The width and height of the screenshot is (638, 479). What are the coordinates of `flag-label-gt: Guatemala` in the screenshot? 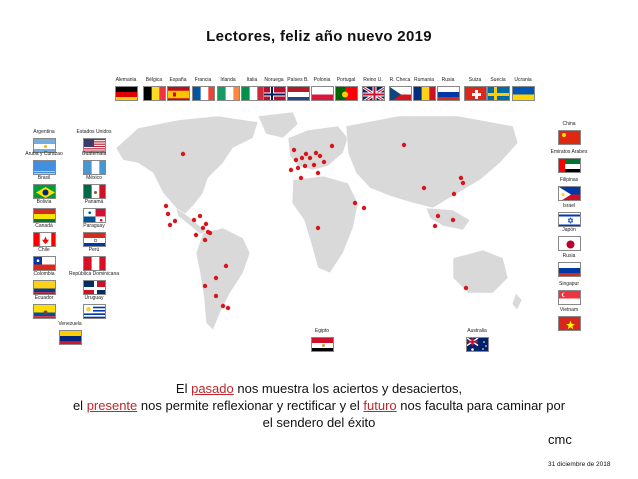 It's located at (94, 154).